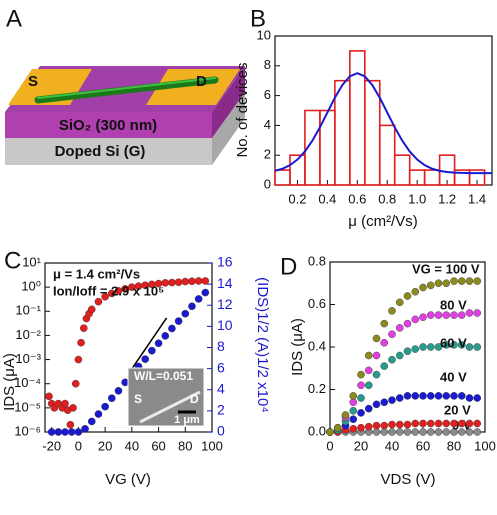 The image size is (497, 515). I want to click on y-tick-label: 10, so click(264, 34).